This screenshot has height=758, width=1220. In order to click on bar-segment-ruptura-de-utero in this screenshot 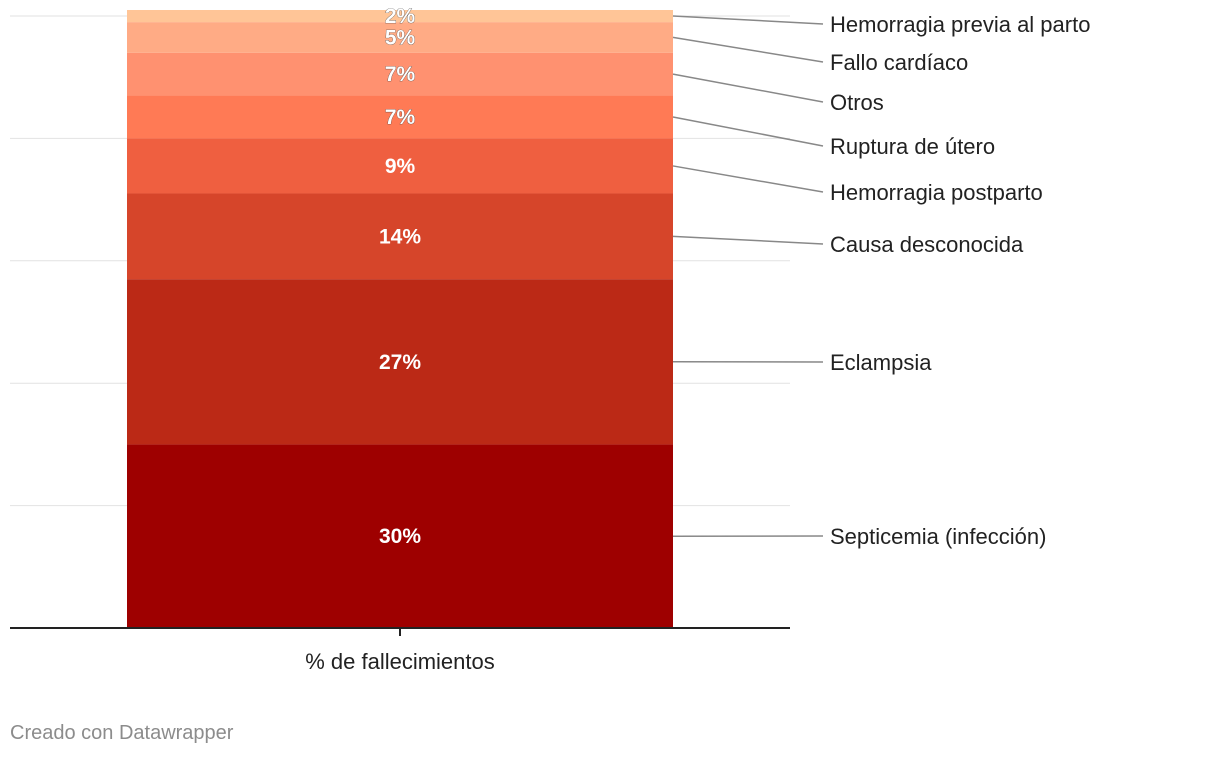, I will do `click(400, 117)`.